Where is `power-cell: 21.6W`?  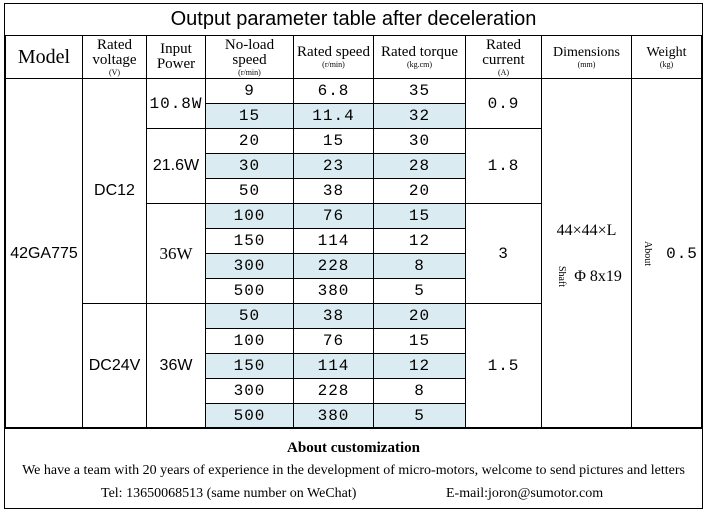 power-cell: 21.6W is located at coordinates (176, 166).